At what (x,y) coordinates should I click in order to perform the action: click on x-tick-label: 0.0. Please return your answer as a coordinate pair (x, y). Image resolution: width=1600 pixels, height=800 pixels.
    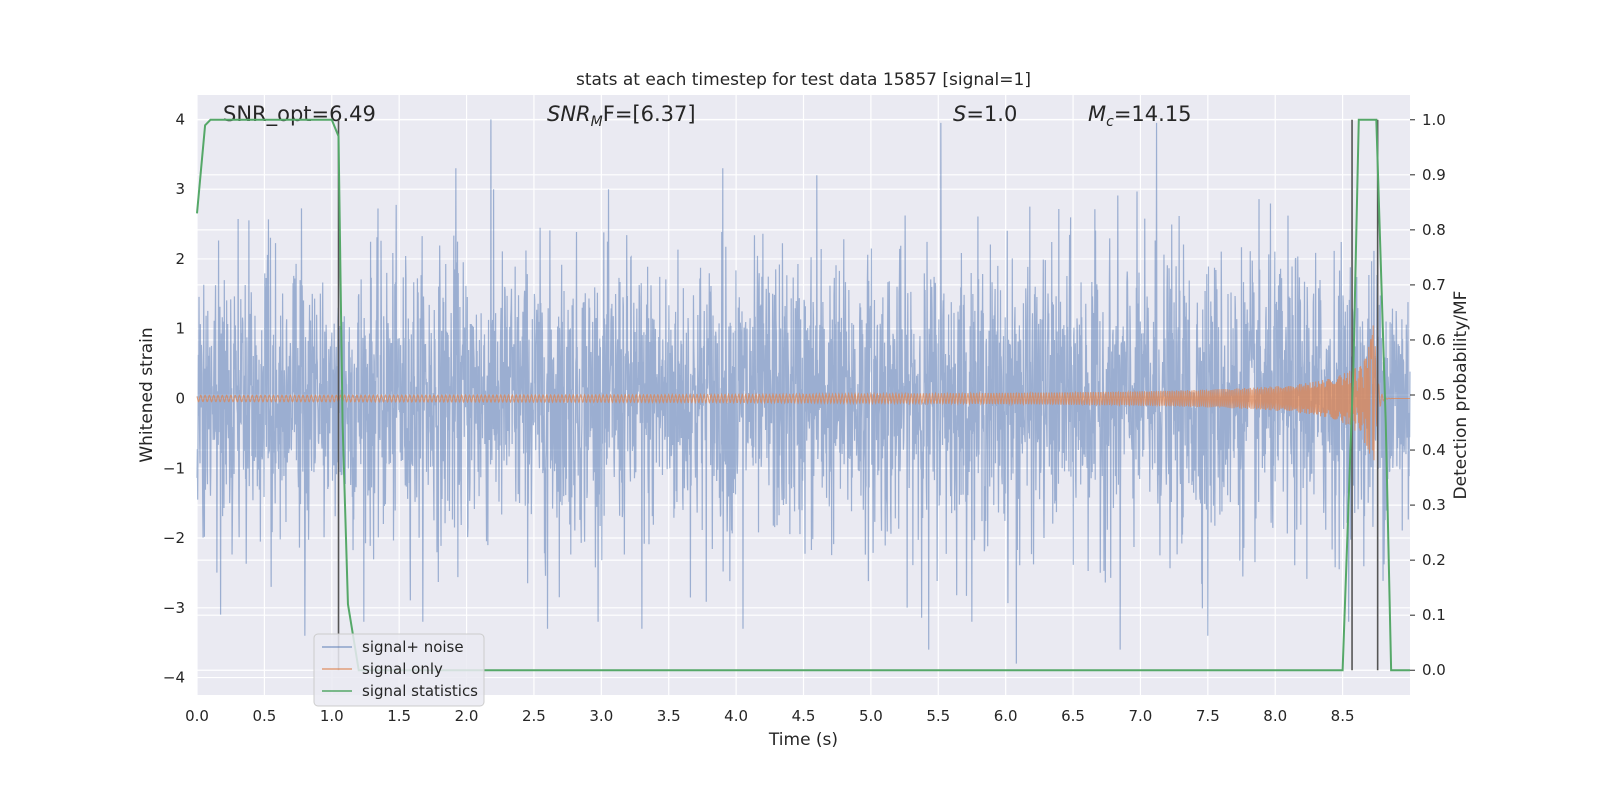
    Looking at the image, I should click on (197, 716).